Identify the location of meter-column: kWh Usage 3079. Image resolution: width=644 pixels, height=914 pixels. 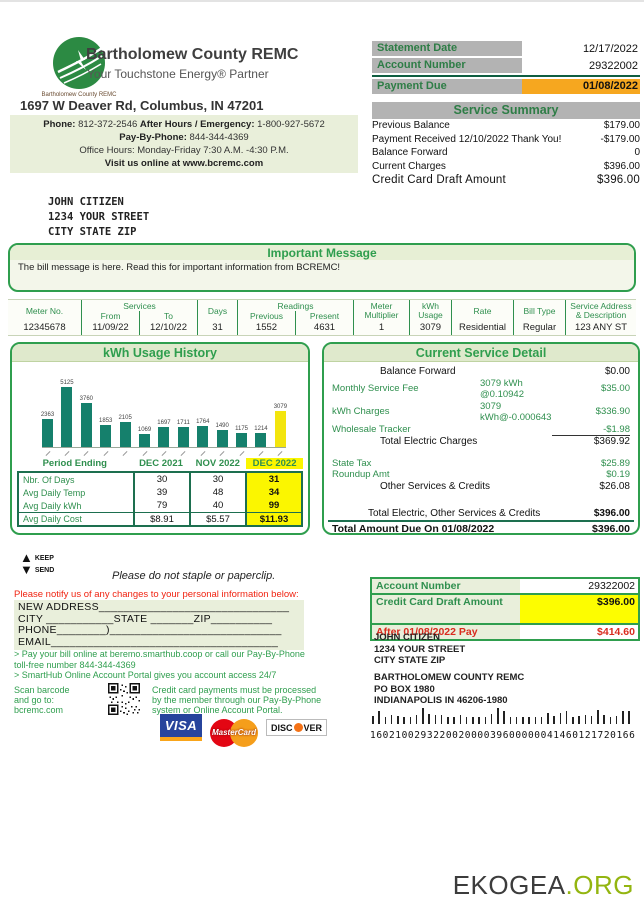
(431, 317).